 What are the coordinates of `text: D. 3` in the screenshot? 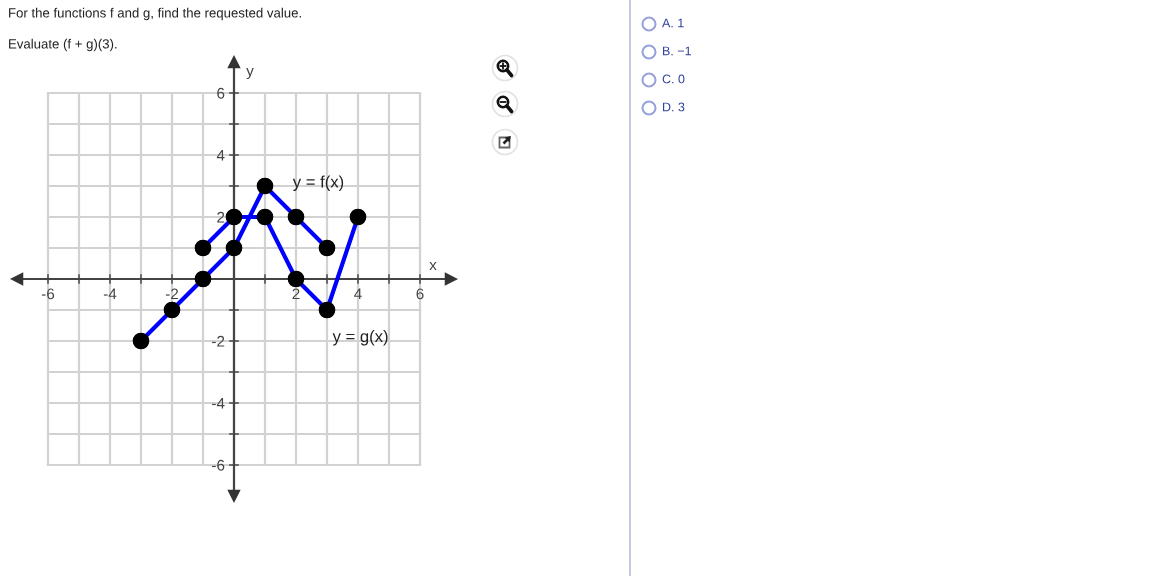 It's located at (674, 107).